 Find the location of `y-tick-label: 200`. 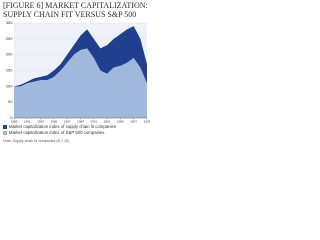

y-tick-label: 200 is located at coordinates (9, 54).